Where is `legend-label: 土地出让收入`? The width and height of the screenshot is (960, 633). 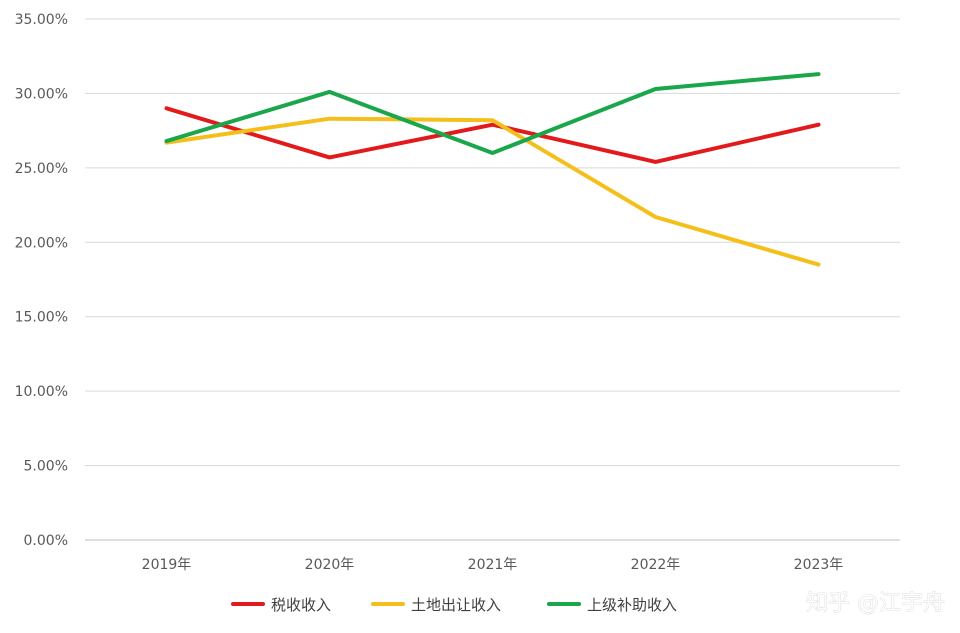 legend-label: 土地出让收入 is located at coordinates (456, 605).